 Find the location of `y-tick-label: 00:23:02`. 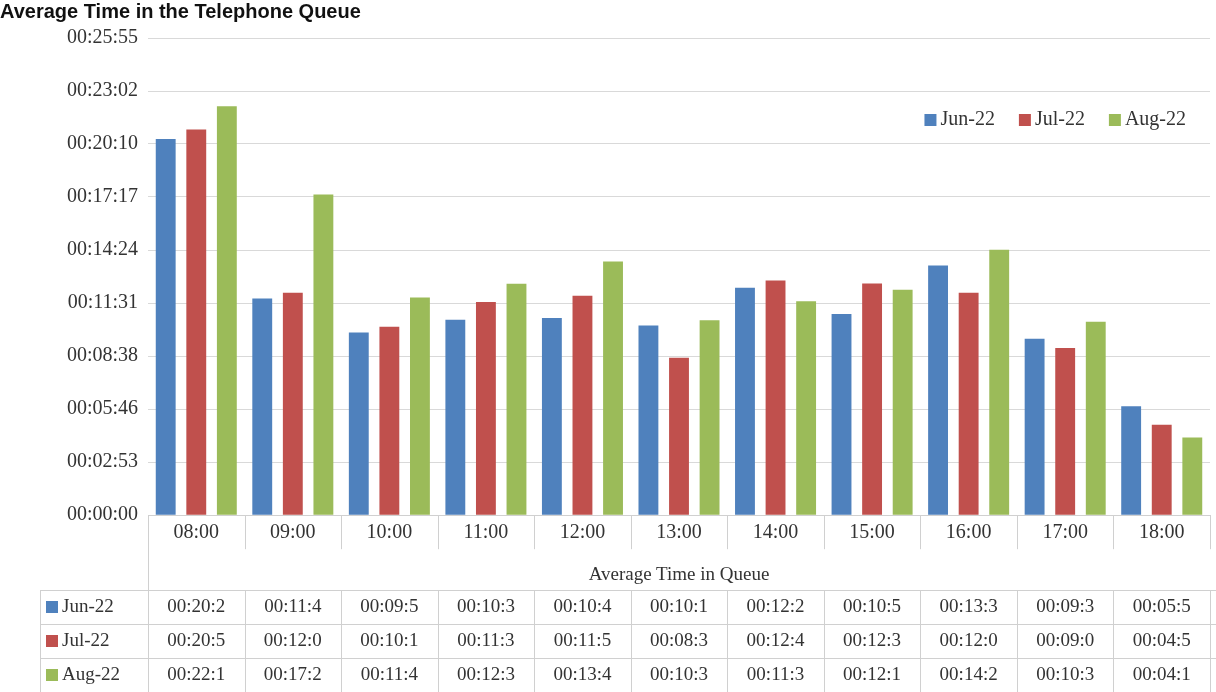

y-tick-label: 00:23:02 is located at coordinates (102, 89).